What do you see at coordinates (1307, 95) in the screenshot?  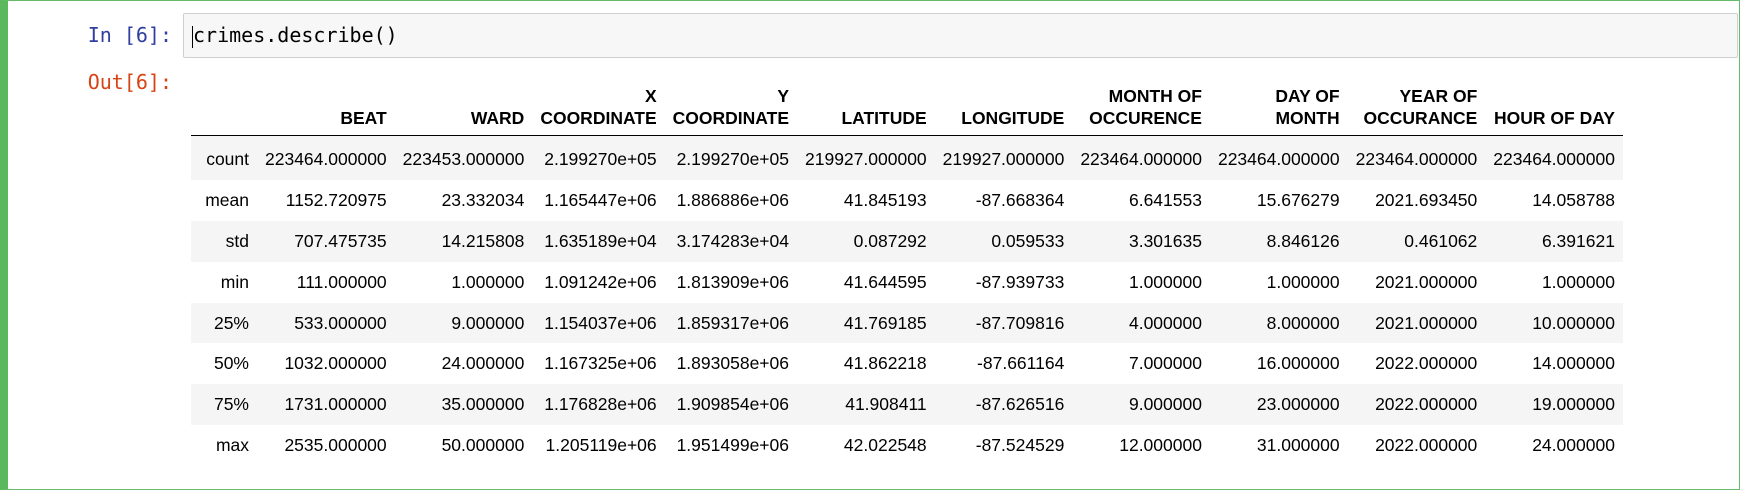 I see `column-header-text: DAY OF` at bounding box center [1307, 95].